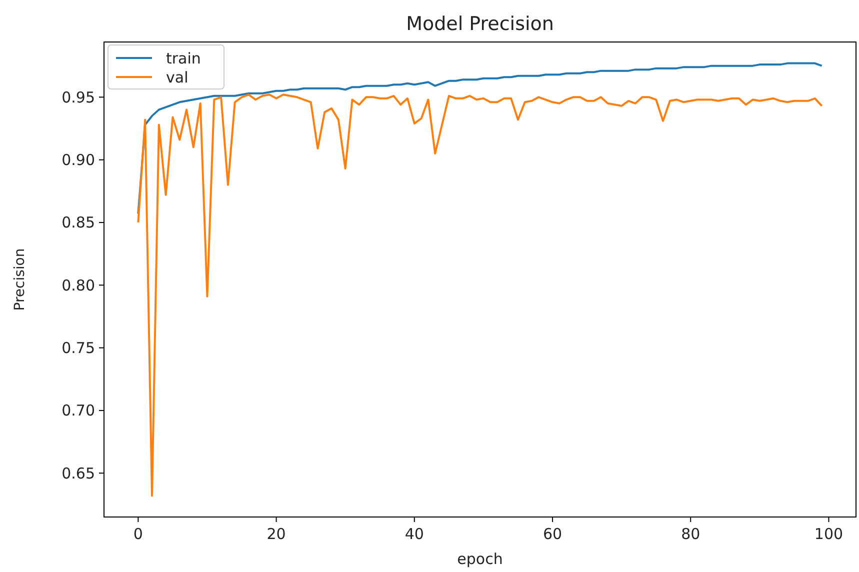 This screenshot has height=572, width=859. What do you see at coordinates (78, 223) in the screenshot?
I see `y-tick-label: 0.85` at bounding box center [78, 223].